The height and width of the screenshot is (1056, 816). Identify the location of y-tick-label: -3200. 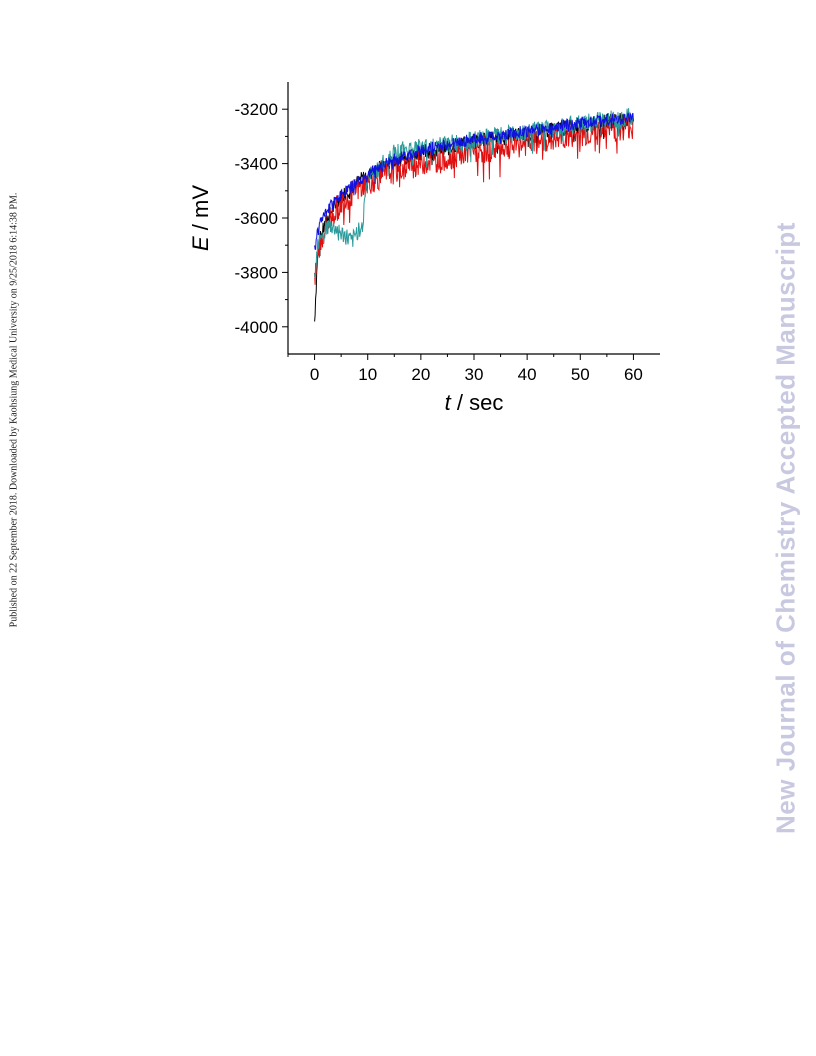
(256, 109).